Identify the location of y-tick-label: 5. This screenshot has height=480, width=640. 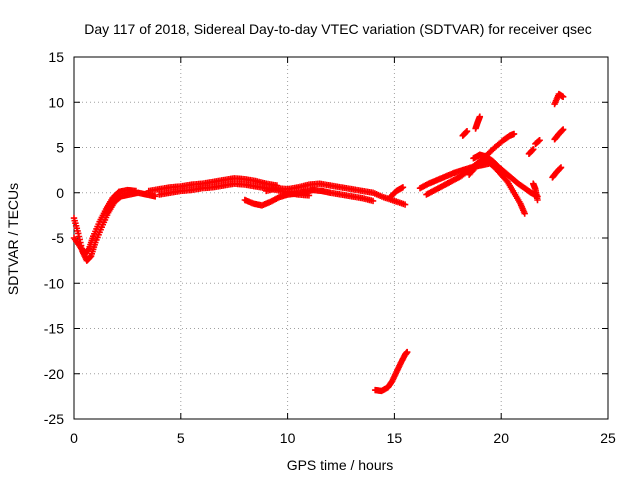
(60, 148).